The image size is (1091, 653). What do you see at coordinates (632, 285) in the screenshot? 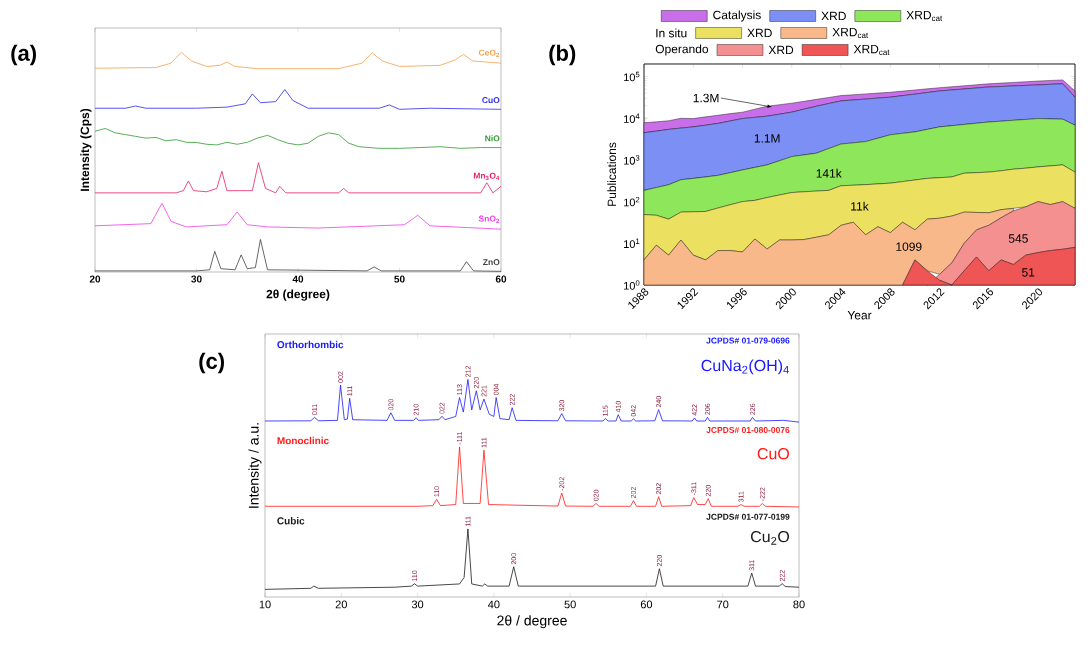
I see `y-tick-label: 10$^{0}$` at bounding box center [632, 285].